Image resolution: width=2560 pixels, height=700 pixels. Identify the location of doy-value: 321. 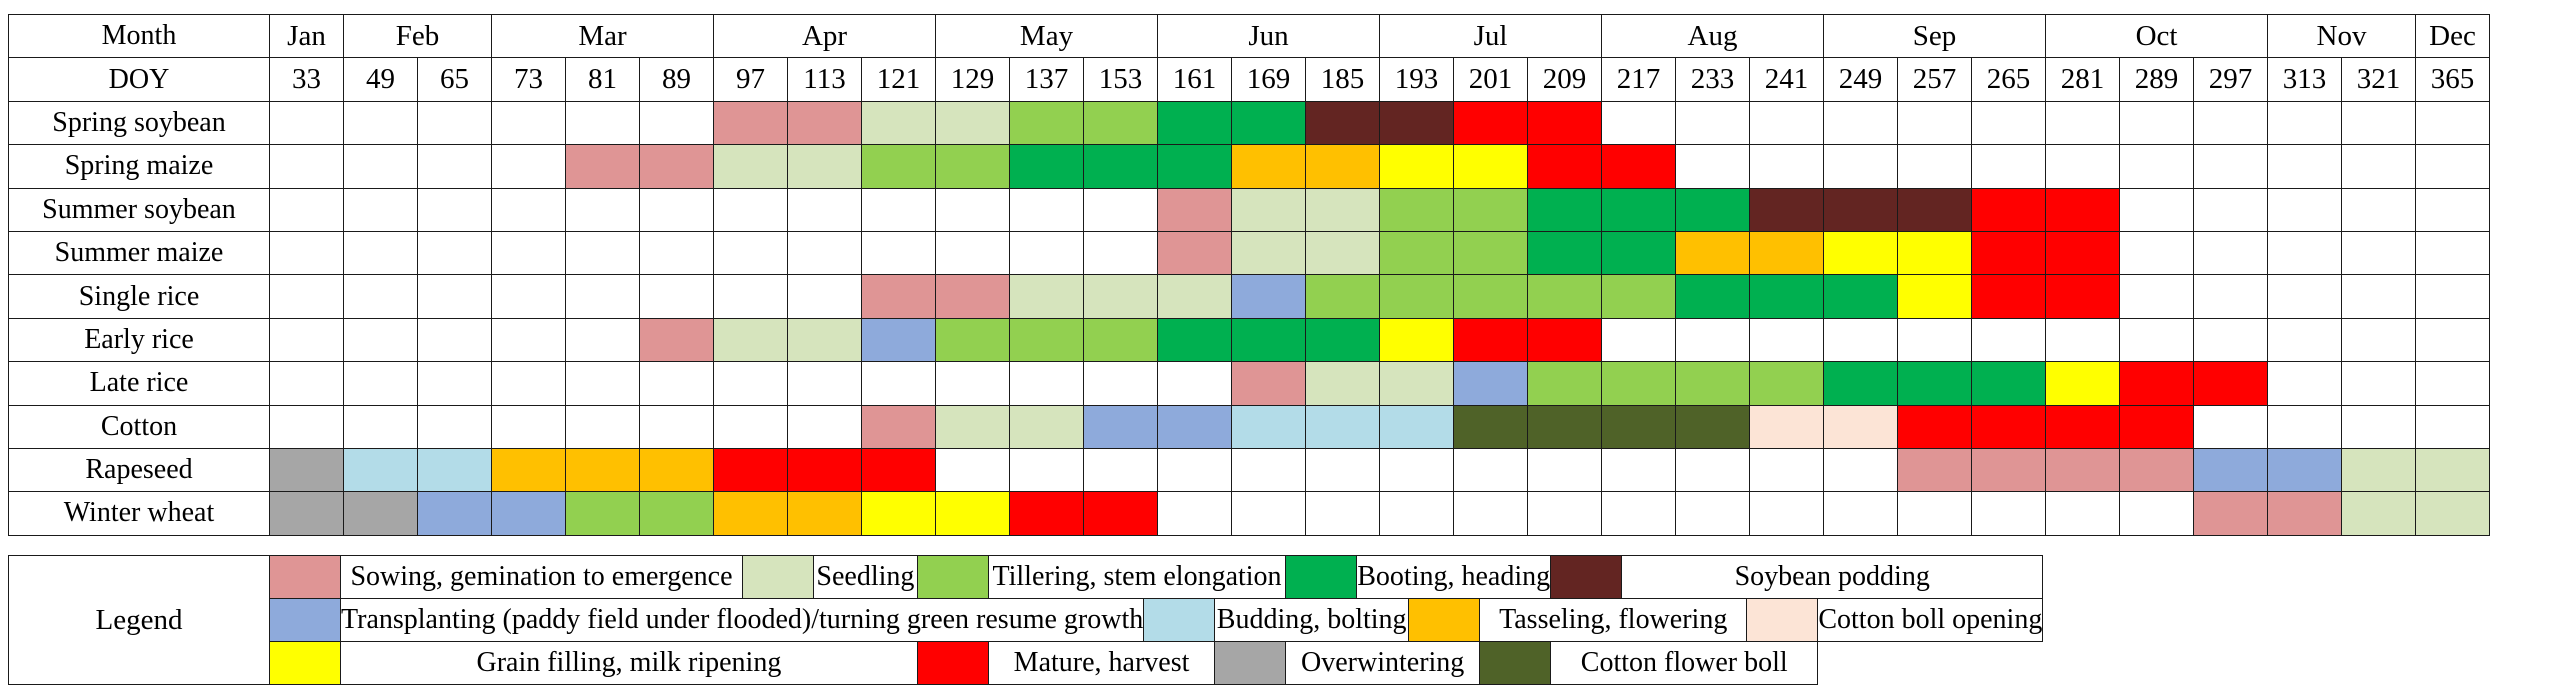
(2378, 79).